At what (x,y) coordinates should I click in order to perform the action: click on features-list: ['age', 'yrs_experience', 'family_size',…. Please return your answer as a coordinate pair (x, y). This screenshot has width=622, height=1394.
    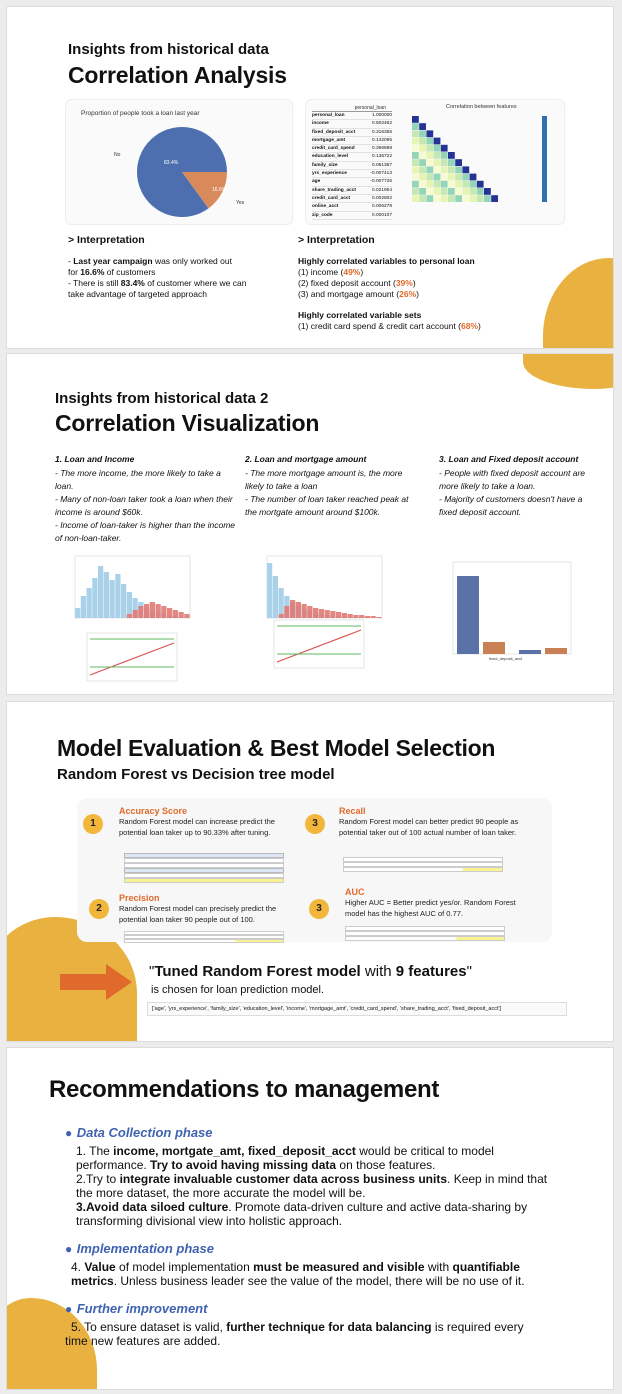
    Looking at the image, I should click on (357, 1009).